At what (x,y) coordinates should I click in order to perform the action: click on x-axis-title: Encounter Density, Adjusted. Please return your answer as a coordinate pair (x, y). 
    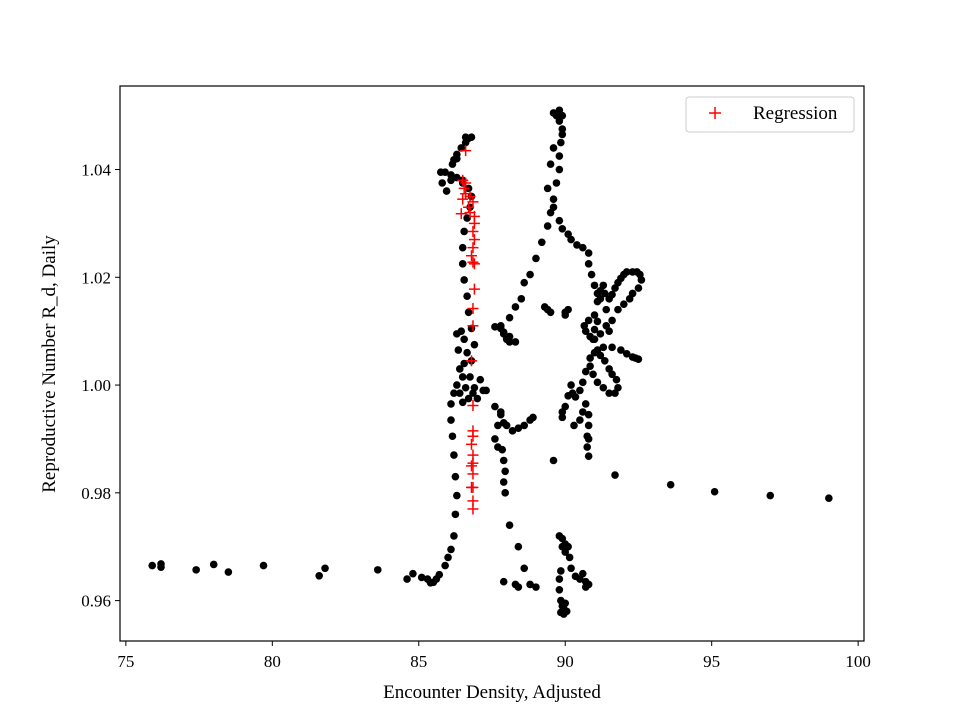
    Looking at the image, I should click on (492, 692).